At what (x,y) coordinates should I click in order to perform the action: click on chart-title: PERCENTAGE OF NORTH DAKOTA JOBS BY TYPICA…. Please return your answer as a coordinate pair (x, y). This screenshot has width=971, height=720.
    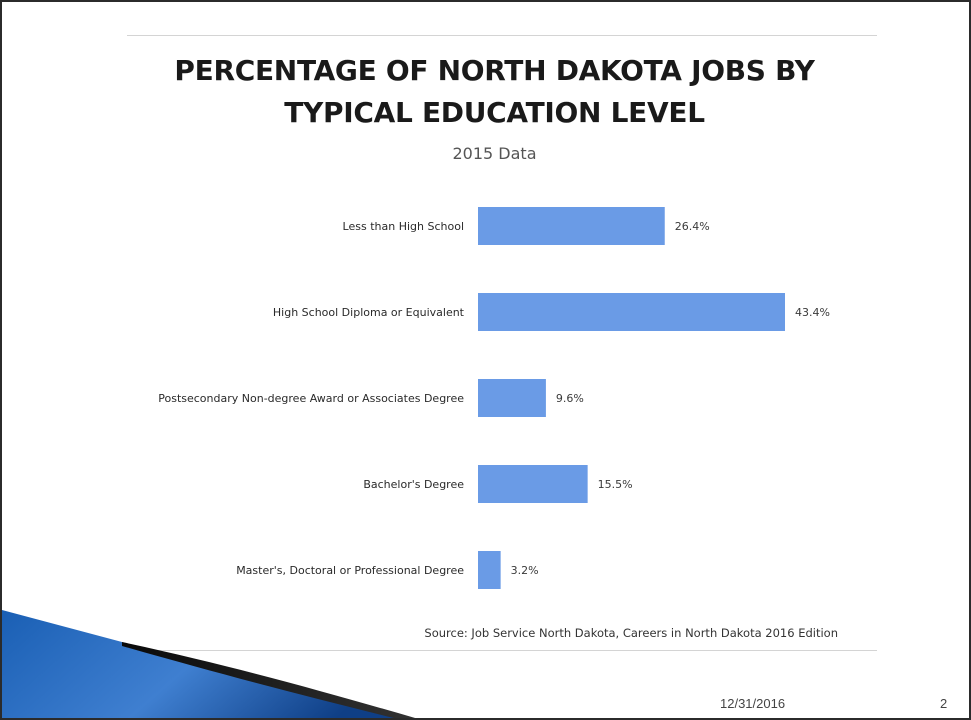
    Looking at the image, I should click on (494, 91).